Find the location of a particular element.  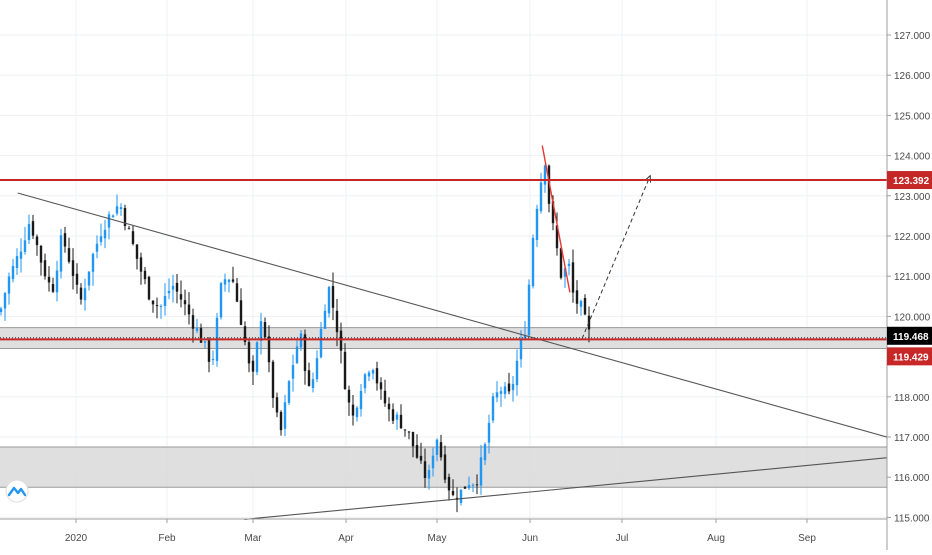

price-tick-label: 125.000 is located at coordinates (912, 116).